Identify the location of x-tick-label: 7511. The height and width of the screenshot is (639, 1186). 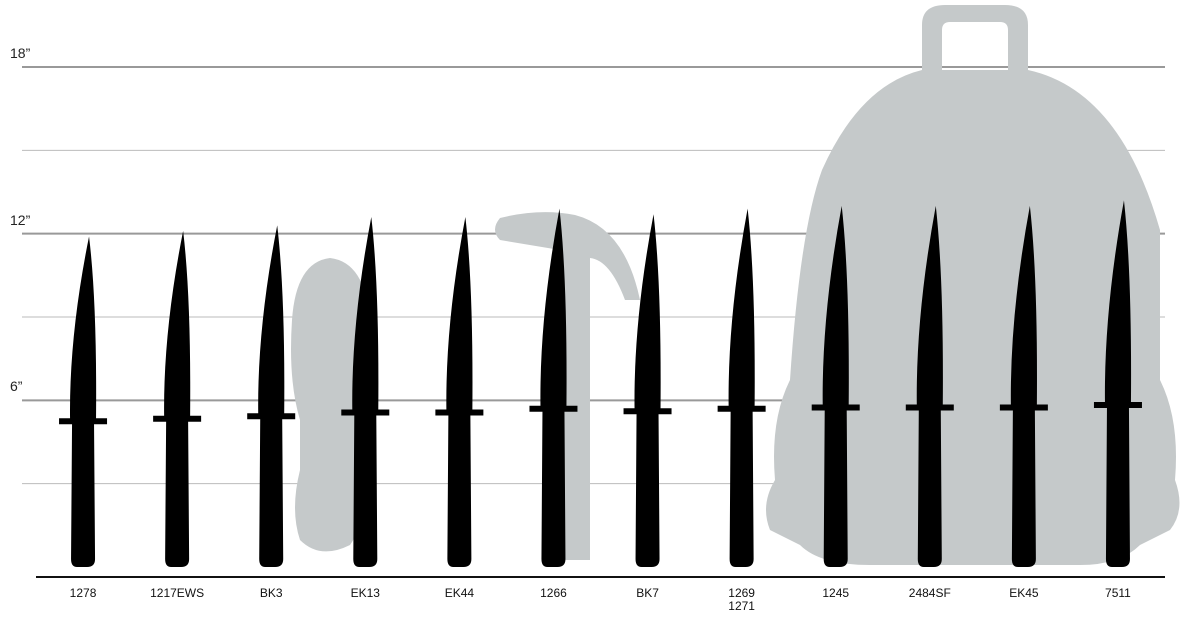
(1118, 593).